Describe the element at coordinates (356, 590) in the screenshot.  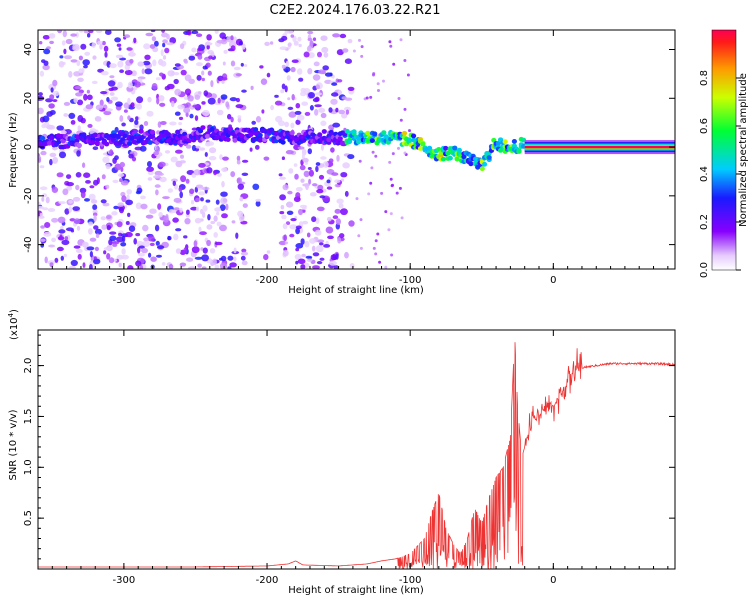
I see `snr-x-label: Height of straight line (km)` at that location.